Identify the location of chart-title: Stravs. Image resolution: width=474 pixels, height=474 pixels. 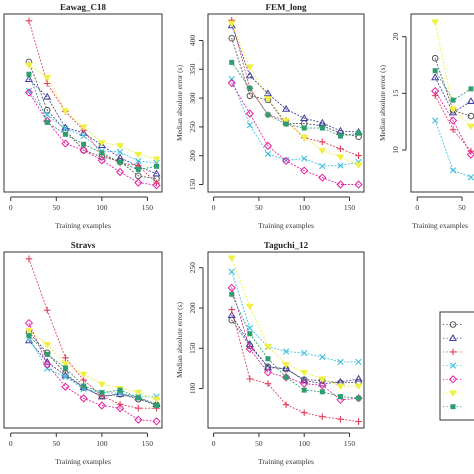
(83, 245).